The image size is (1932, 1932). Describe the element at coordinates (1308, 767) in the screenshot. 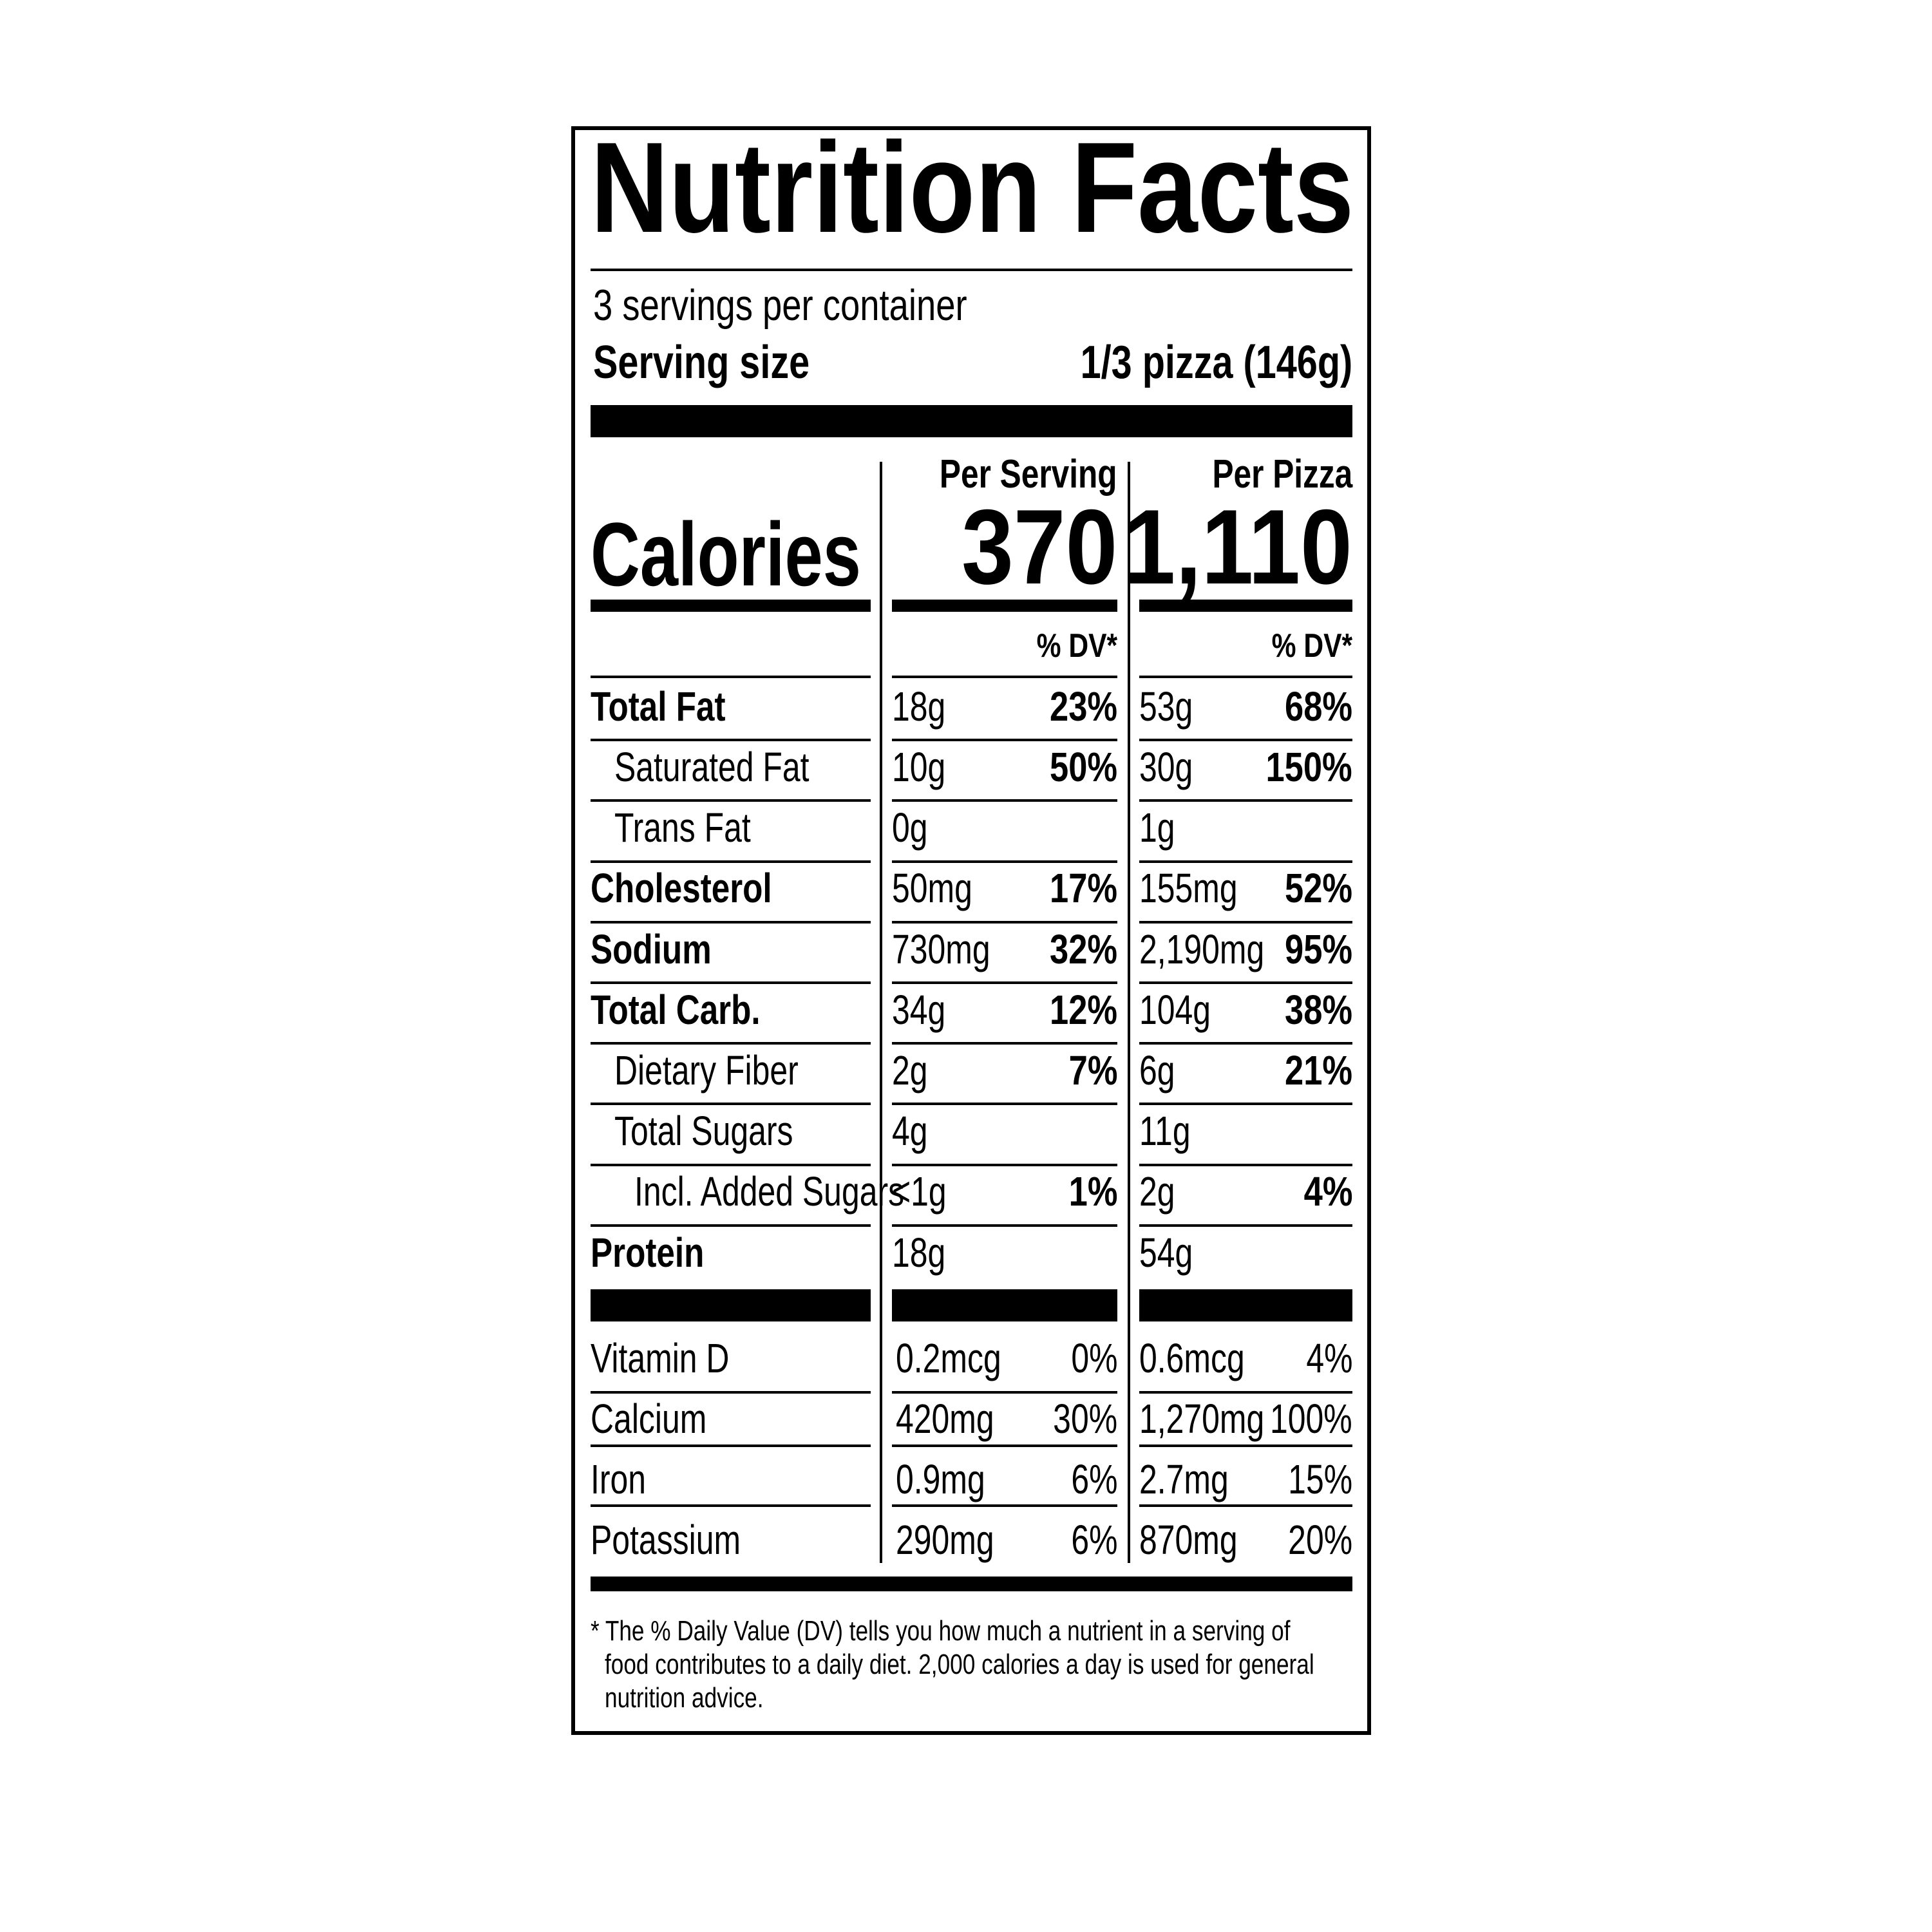

I see `pizza-dv: 150%` at that location.